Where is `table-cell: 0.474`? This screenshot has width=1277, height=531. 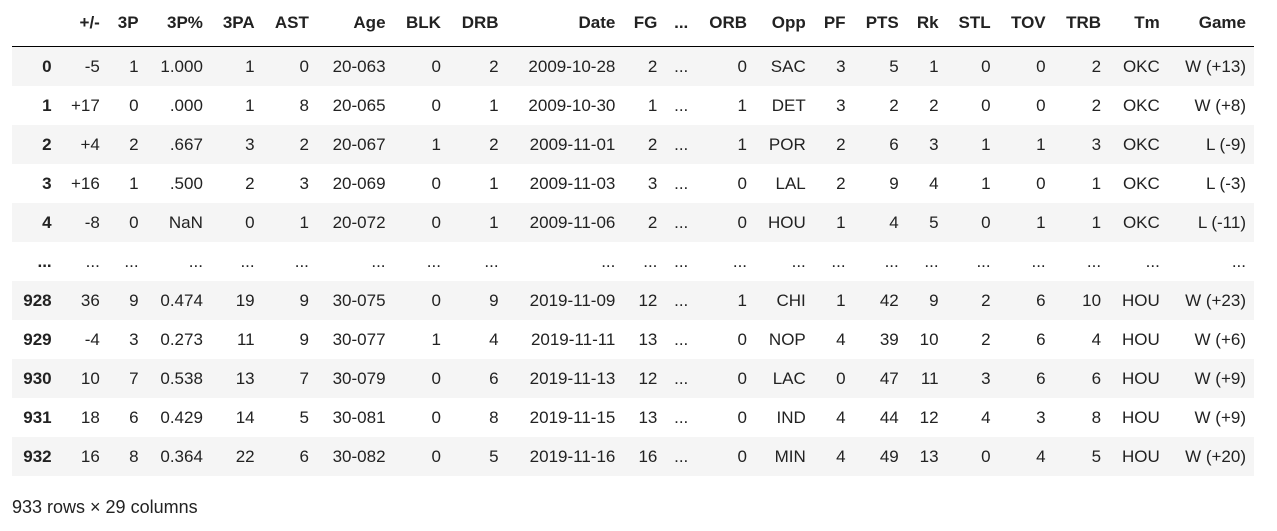
table-cell: 0.474 is located at coordinates (181, 300).